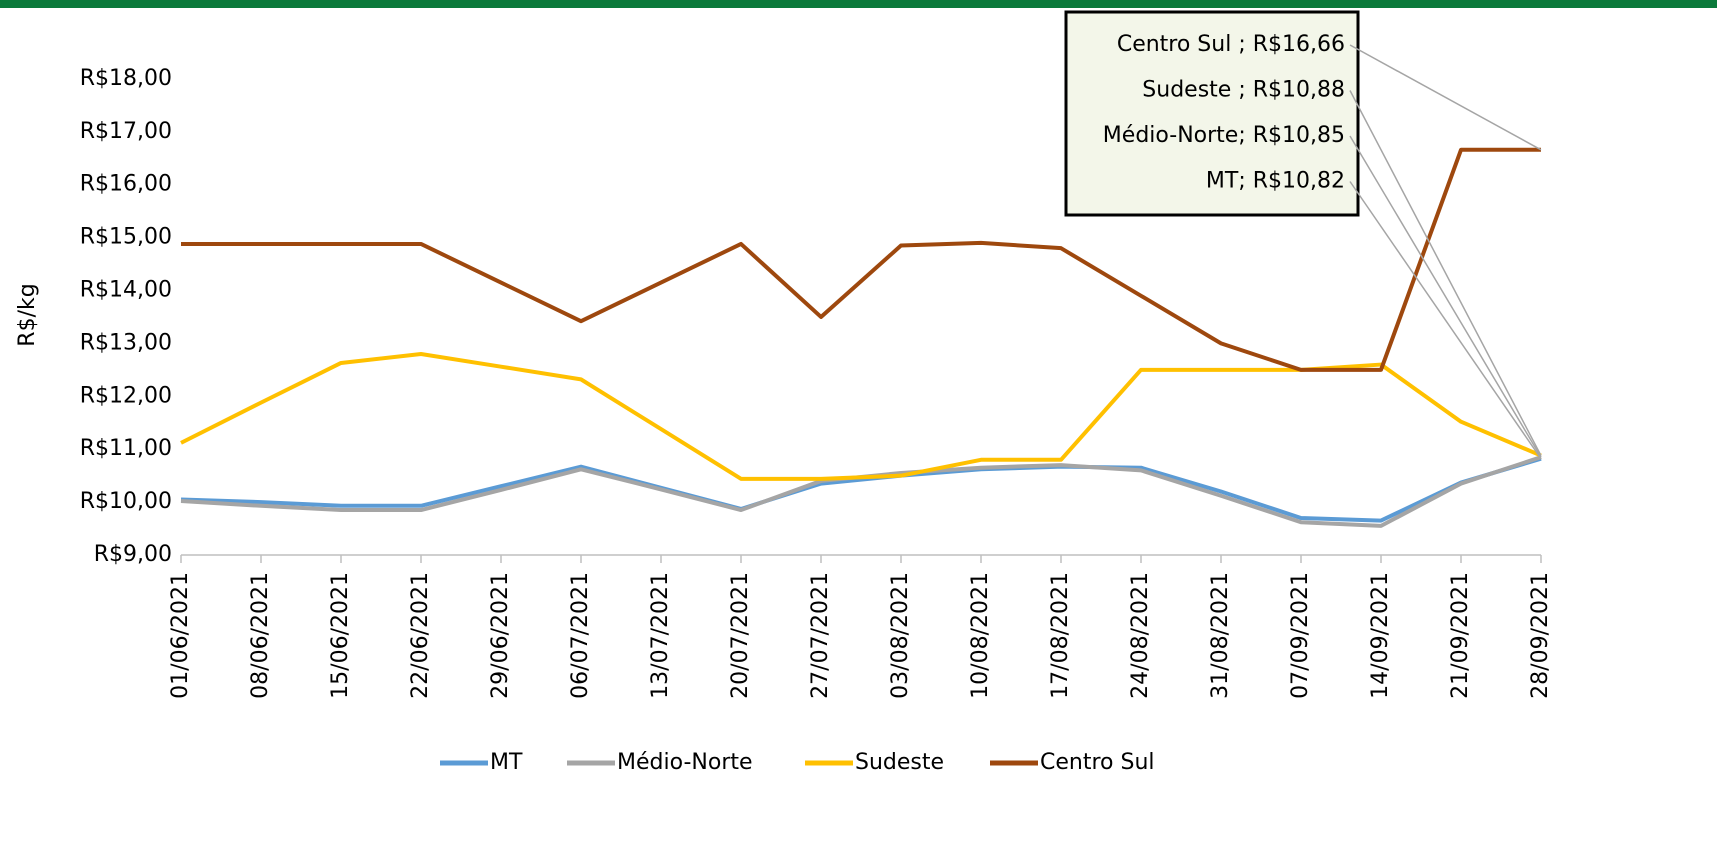 Image resolution: width=1717 pixels, height=848 pixels. What do you see at coordinates (1140, 635) in the screenshot?
I see `x-tick-label: 24/08/2021` at bounding box center [1140, 635].